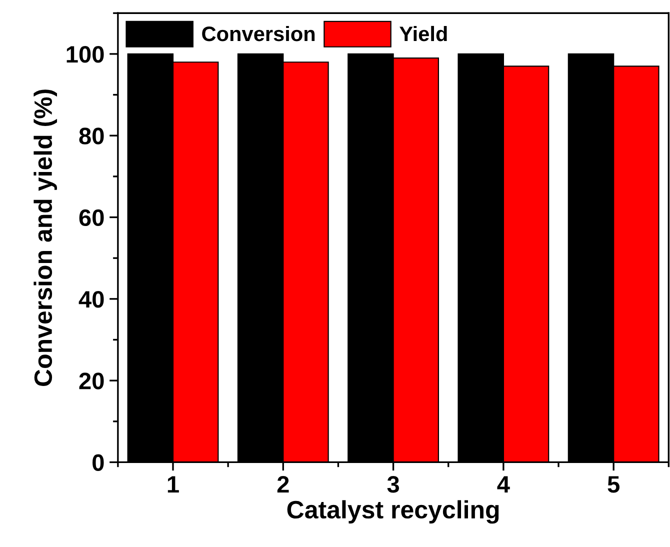 Image resolution: width=670 pixels, height=547 pixels. What do you see at coordinates (98, 463) in the screenshot?
I see `y-tick-label: 0` at bounding box center [98, 463].